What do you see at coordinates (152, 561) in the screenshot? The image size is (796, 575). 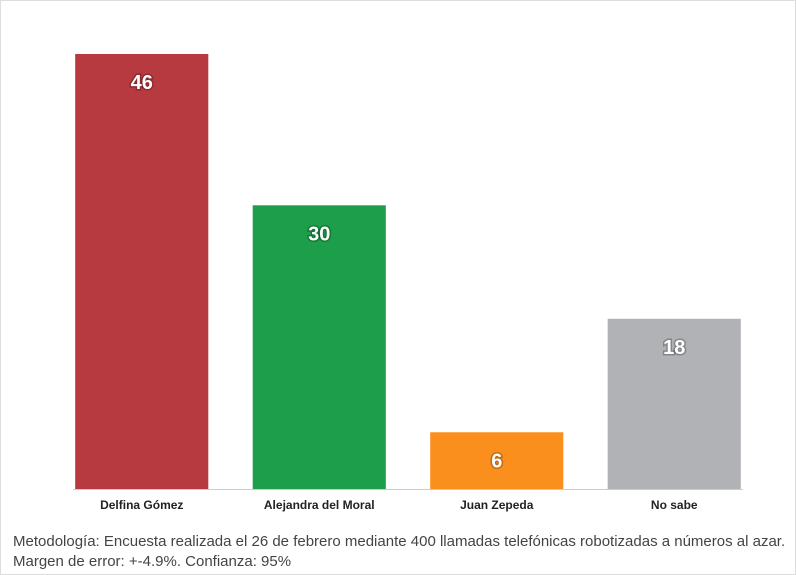 I see `error-note: Margen de error: +-4.9%. Confianza: 95%` at bounding box center [152, 561].